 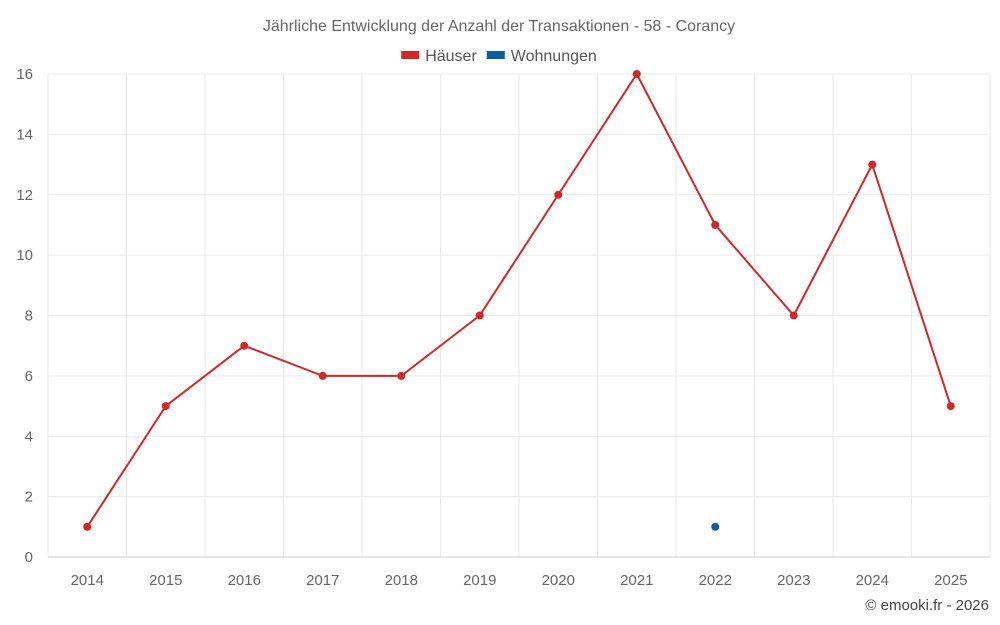 What do you see at coordinates (715, 224) in the screenshot?
I see `data-point-0-2022` at bounding box center [715, 224].